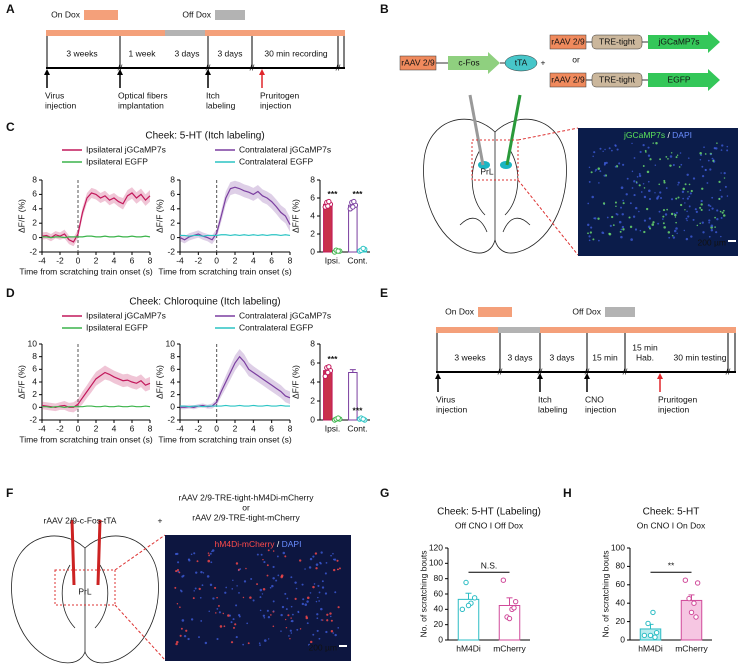 The image size is (742, 666). I want to click on y-tick-label: 2, so click(172, 222).